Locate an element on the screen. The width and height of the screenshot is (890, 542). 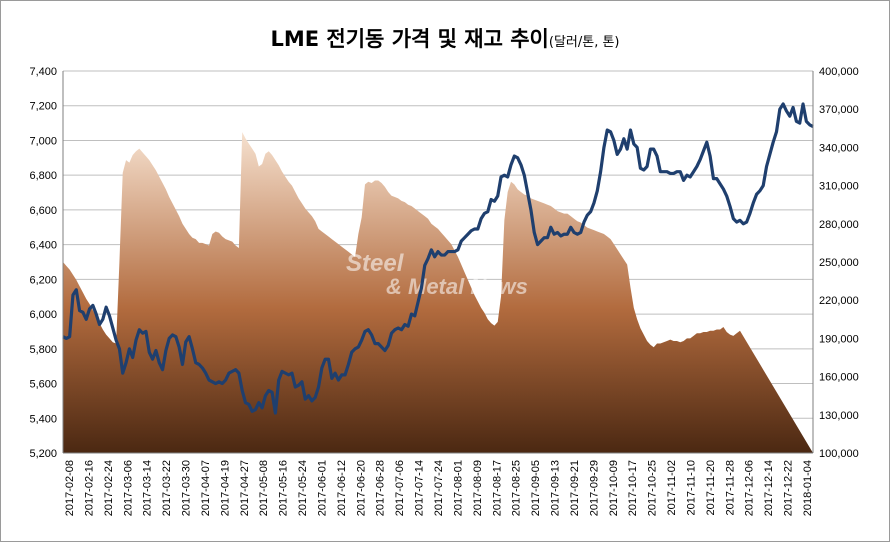
left-axis-tick-label: 6,800 is located at coordinates (43, 176).